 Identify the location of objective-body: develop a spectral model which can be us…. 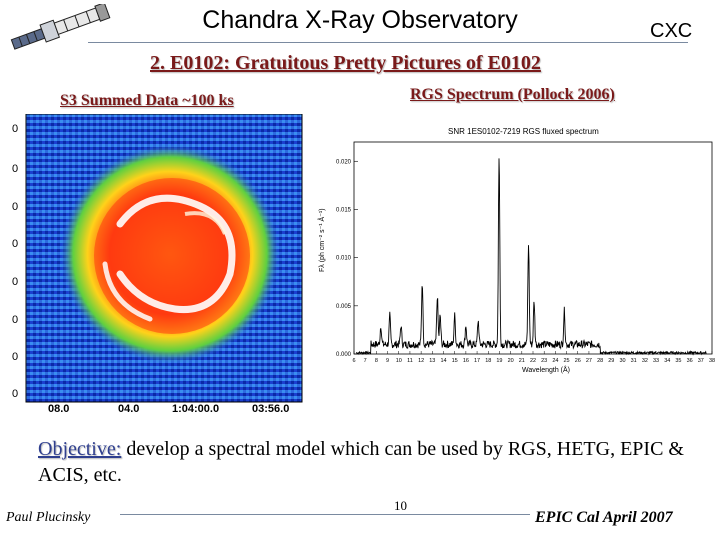
(361, 462).